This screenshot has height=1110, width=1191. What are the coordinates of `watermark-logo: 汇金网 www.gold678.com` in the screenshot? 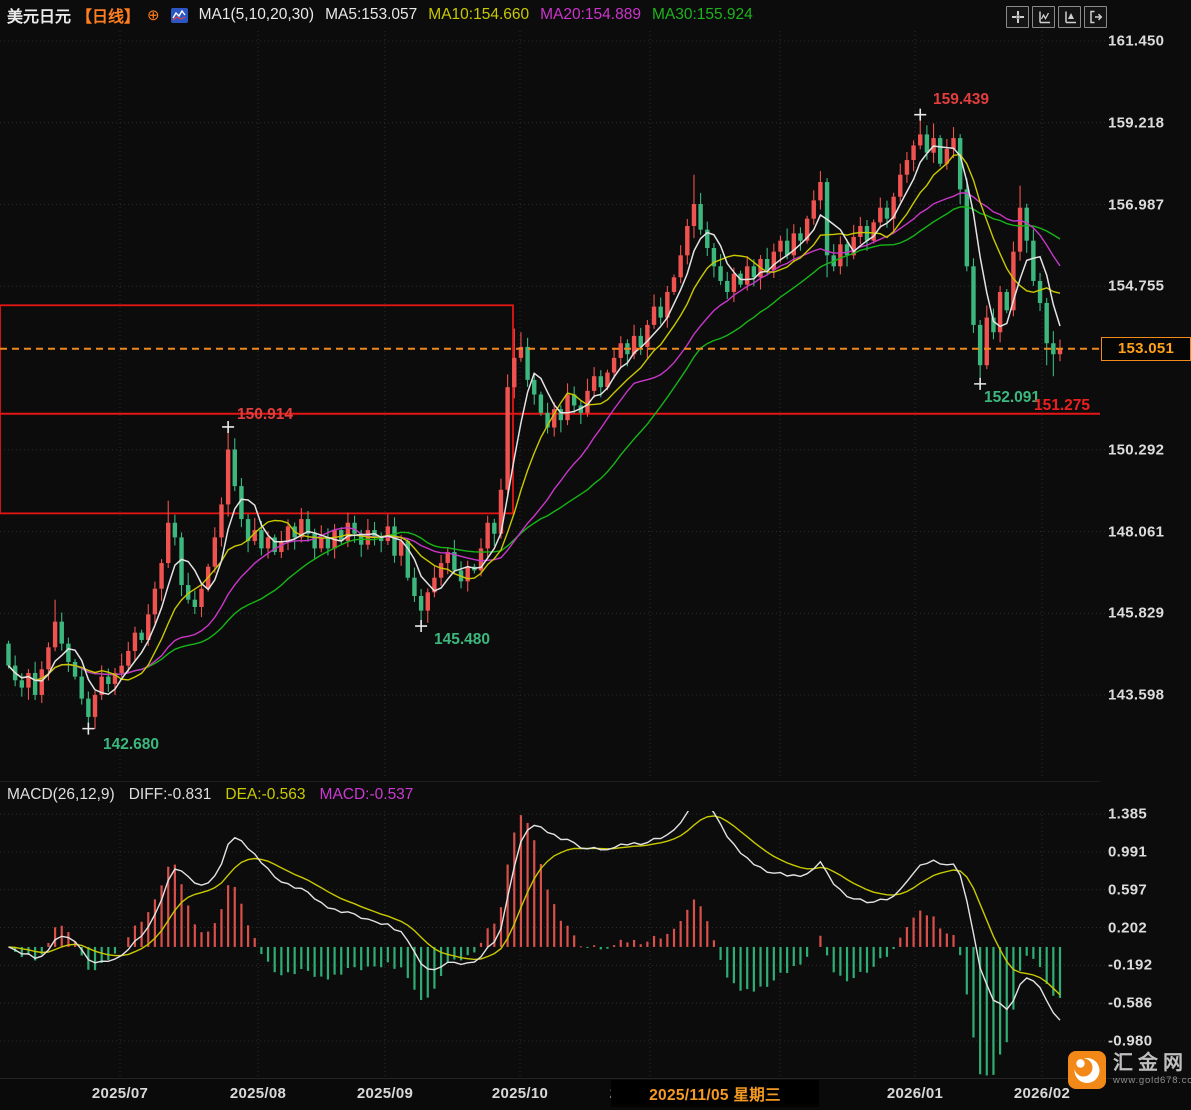 It's located at (1129, 1070).